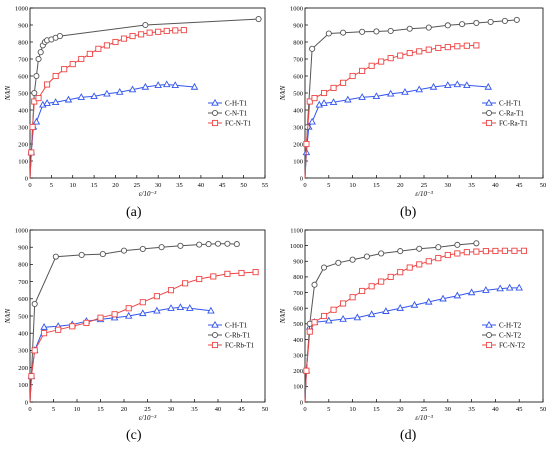  What do you see at coordinates (124, 409) in the screenshot?
I see `x-tick-label-c: 20` at bounding box center [124, 409].